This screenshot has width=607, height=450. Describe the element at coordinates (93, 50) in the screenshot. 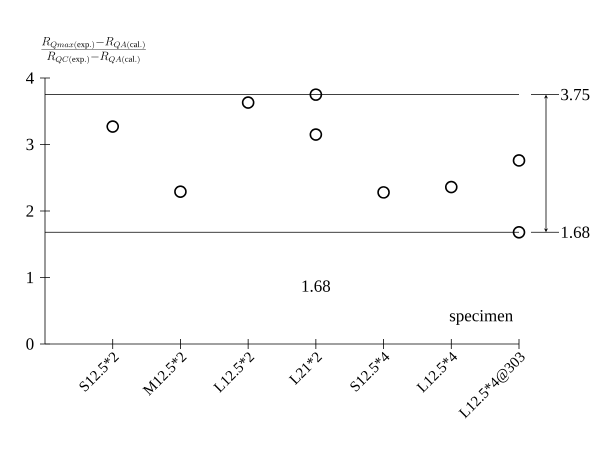

I see `y-axis-title: $\frac{R_{Qmax(\mathrm{exp.})}-R_{QA(\mathrm{cal.})}}{R_{QC(\mathrm{exp.})}-R_{QA(\mathrm{cal.})}}$` at that location.